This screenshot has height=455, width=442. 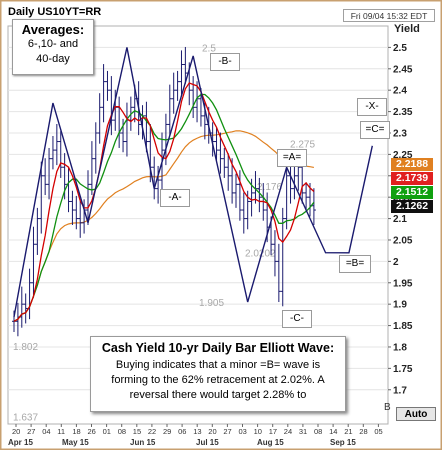 I want to click on level-label: 2.5, so click(x=209, y=48).